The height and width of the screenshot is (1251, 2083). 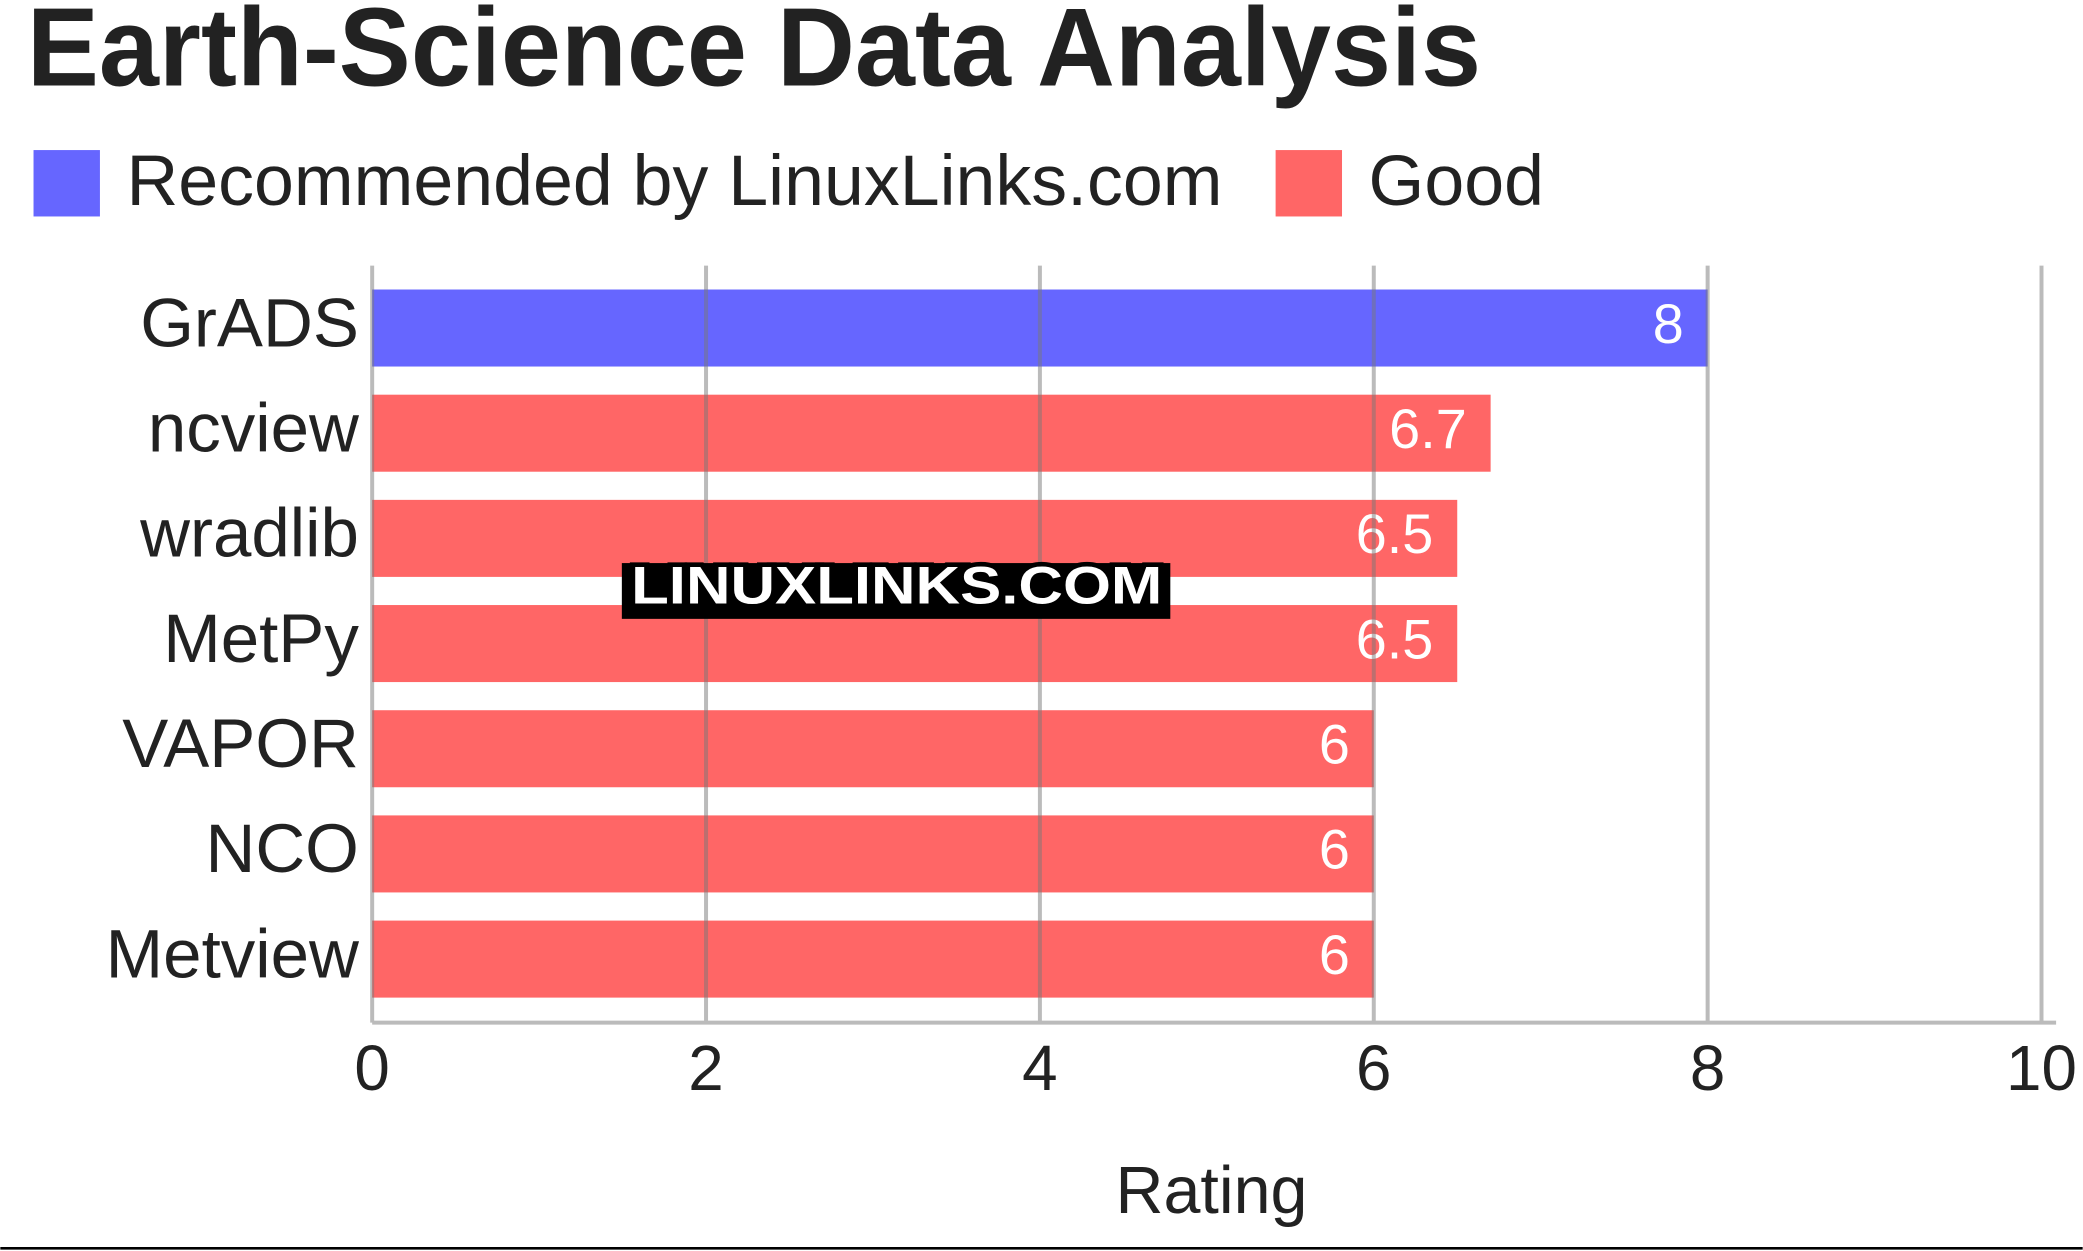 I want to click on x-tick-label: 6, so click(x=1373, y=1068).